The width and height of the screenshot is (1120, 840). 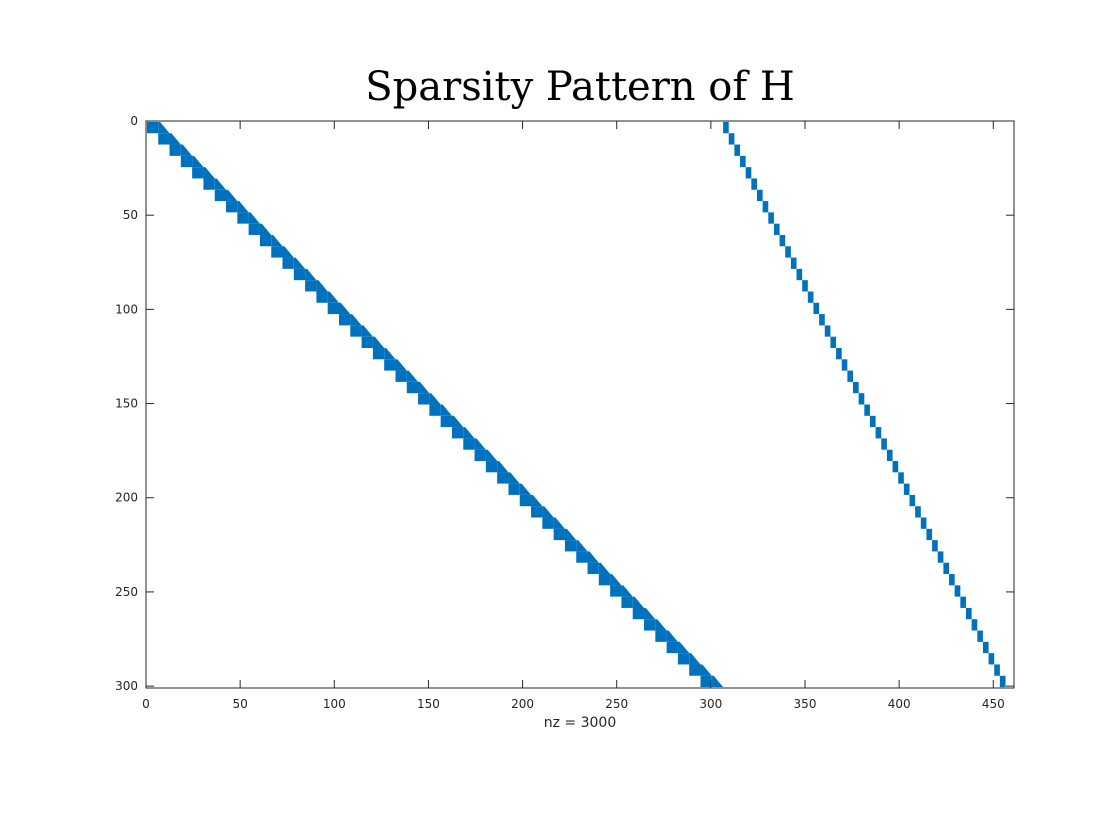 I want to click on y-tick-label: 0, so click(x=134, y=121).